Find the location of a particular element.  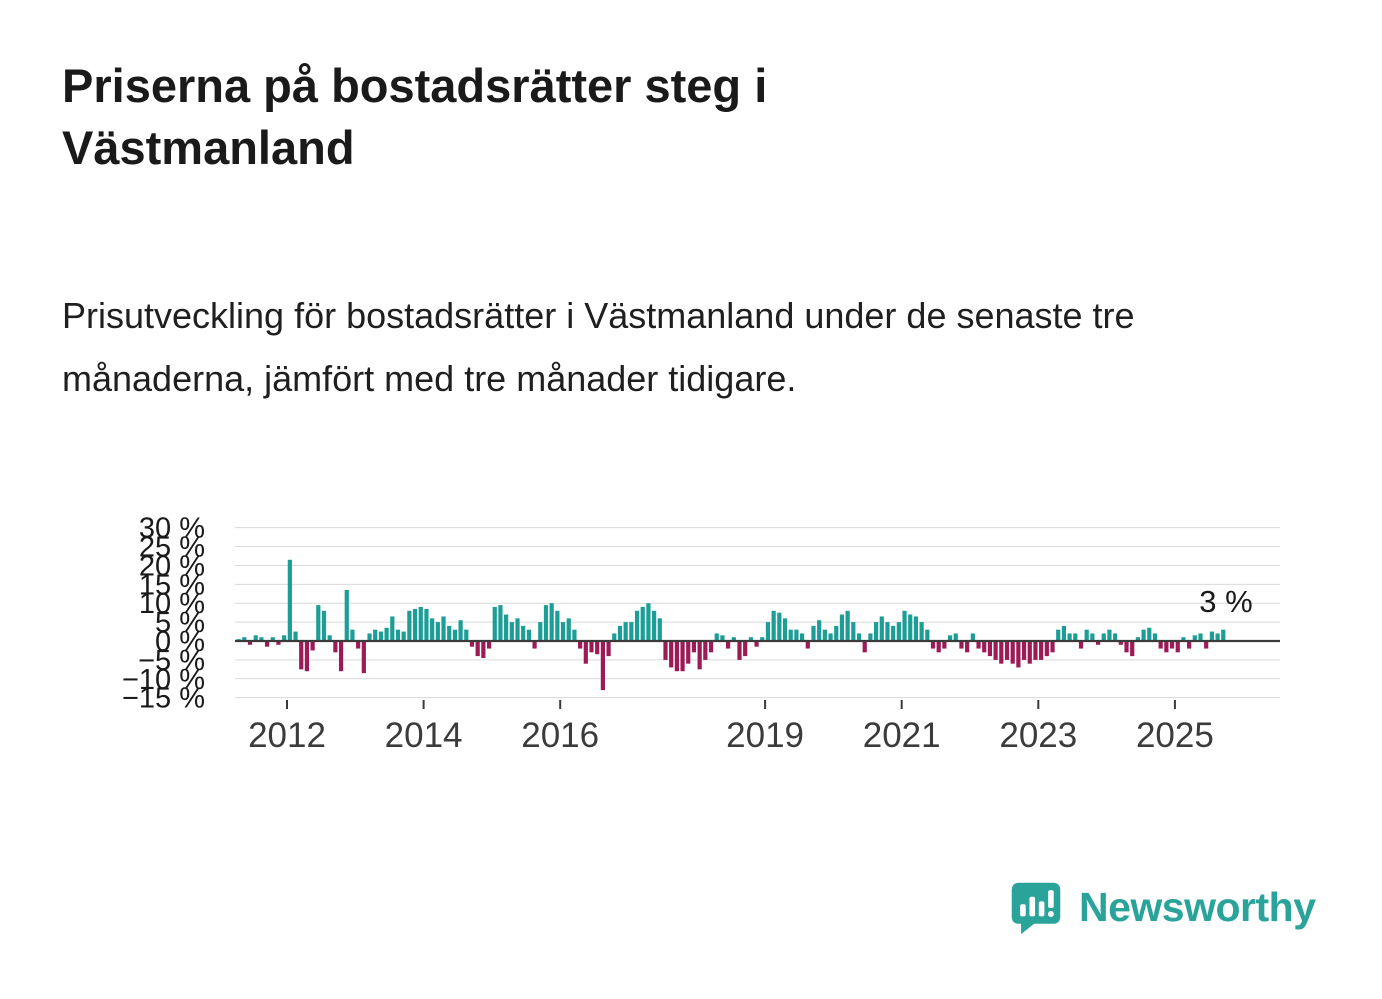

svg-text: 2014 is located at coordinates (424, 735).